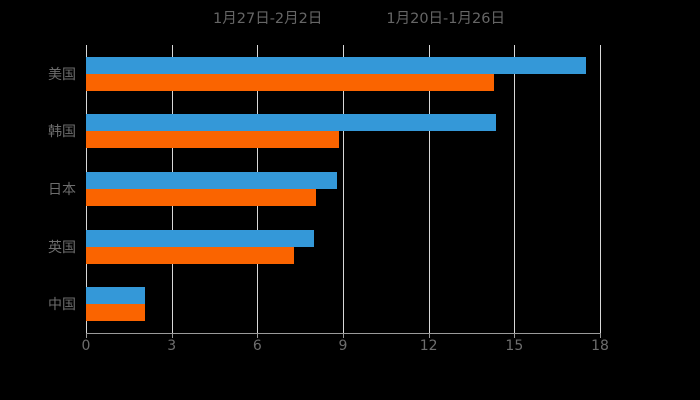 This screenshot has width=700, height=400. Describe the element at coordinates (600, 346) in the screenshot. I see `x-tick-label: 18` at that location.